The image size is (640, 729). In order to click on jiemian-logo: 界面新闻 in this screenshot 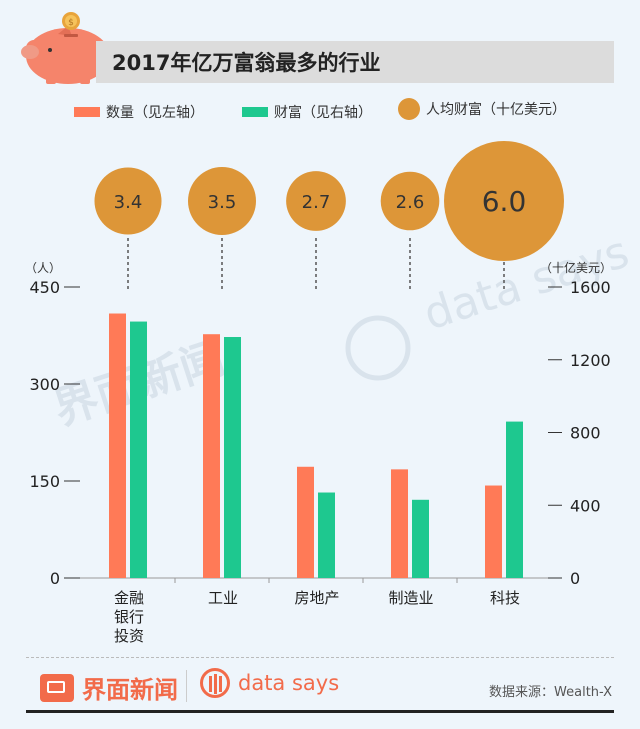, I will do `click(109, 687)`.